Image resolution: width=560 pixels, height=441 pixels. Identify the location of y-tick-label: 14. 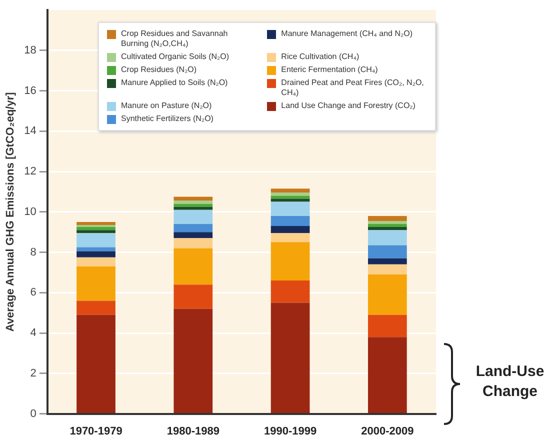
(30, 131).